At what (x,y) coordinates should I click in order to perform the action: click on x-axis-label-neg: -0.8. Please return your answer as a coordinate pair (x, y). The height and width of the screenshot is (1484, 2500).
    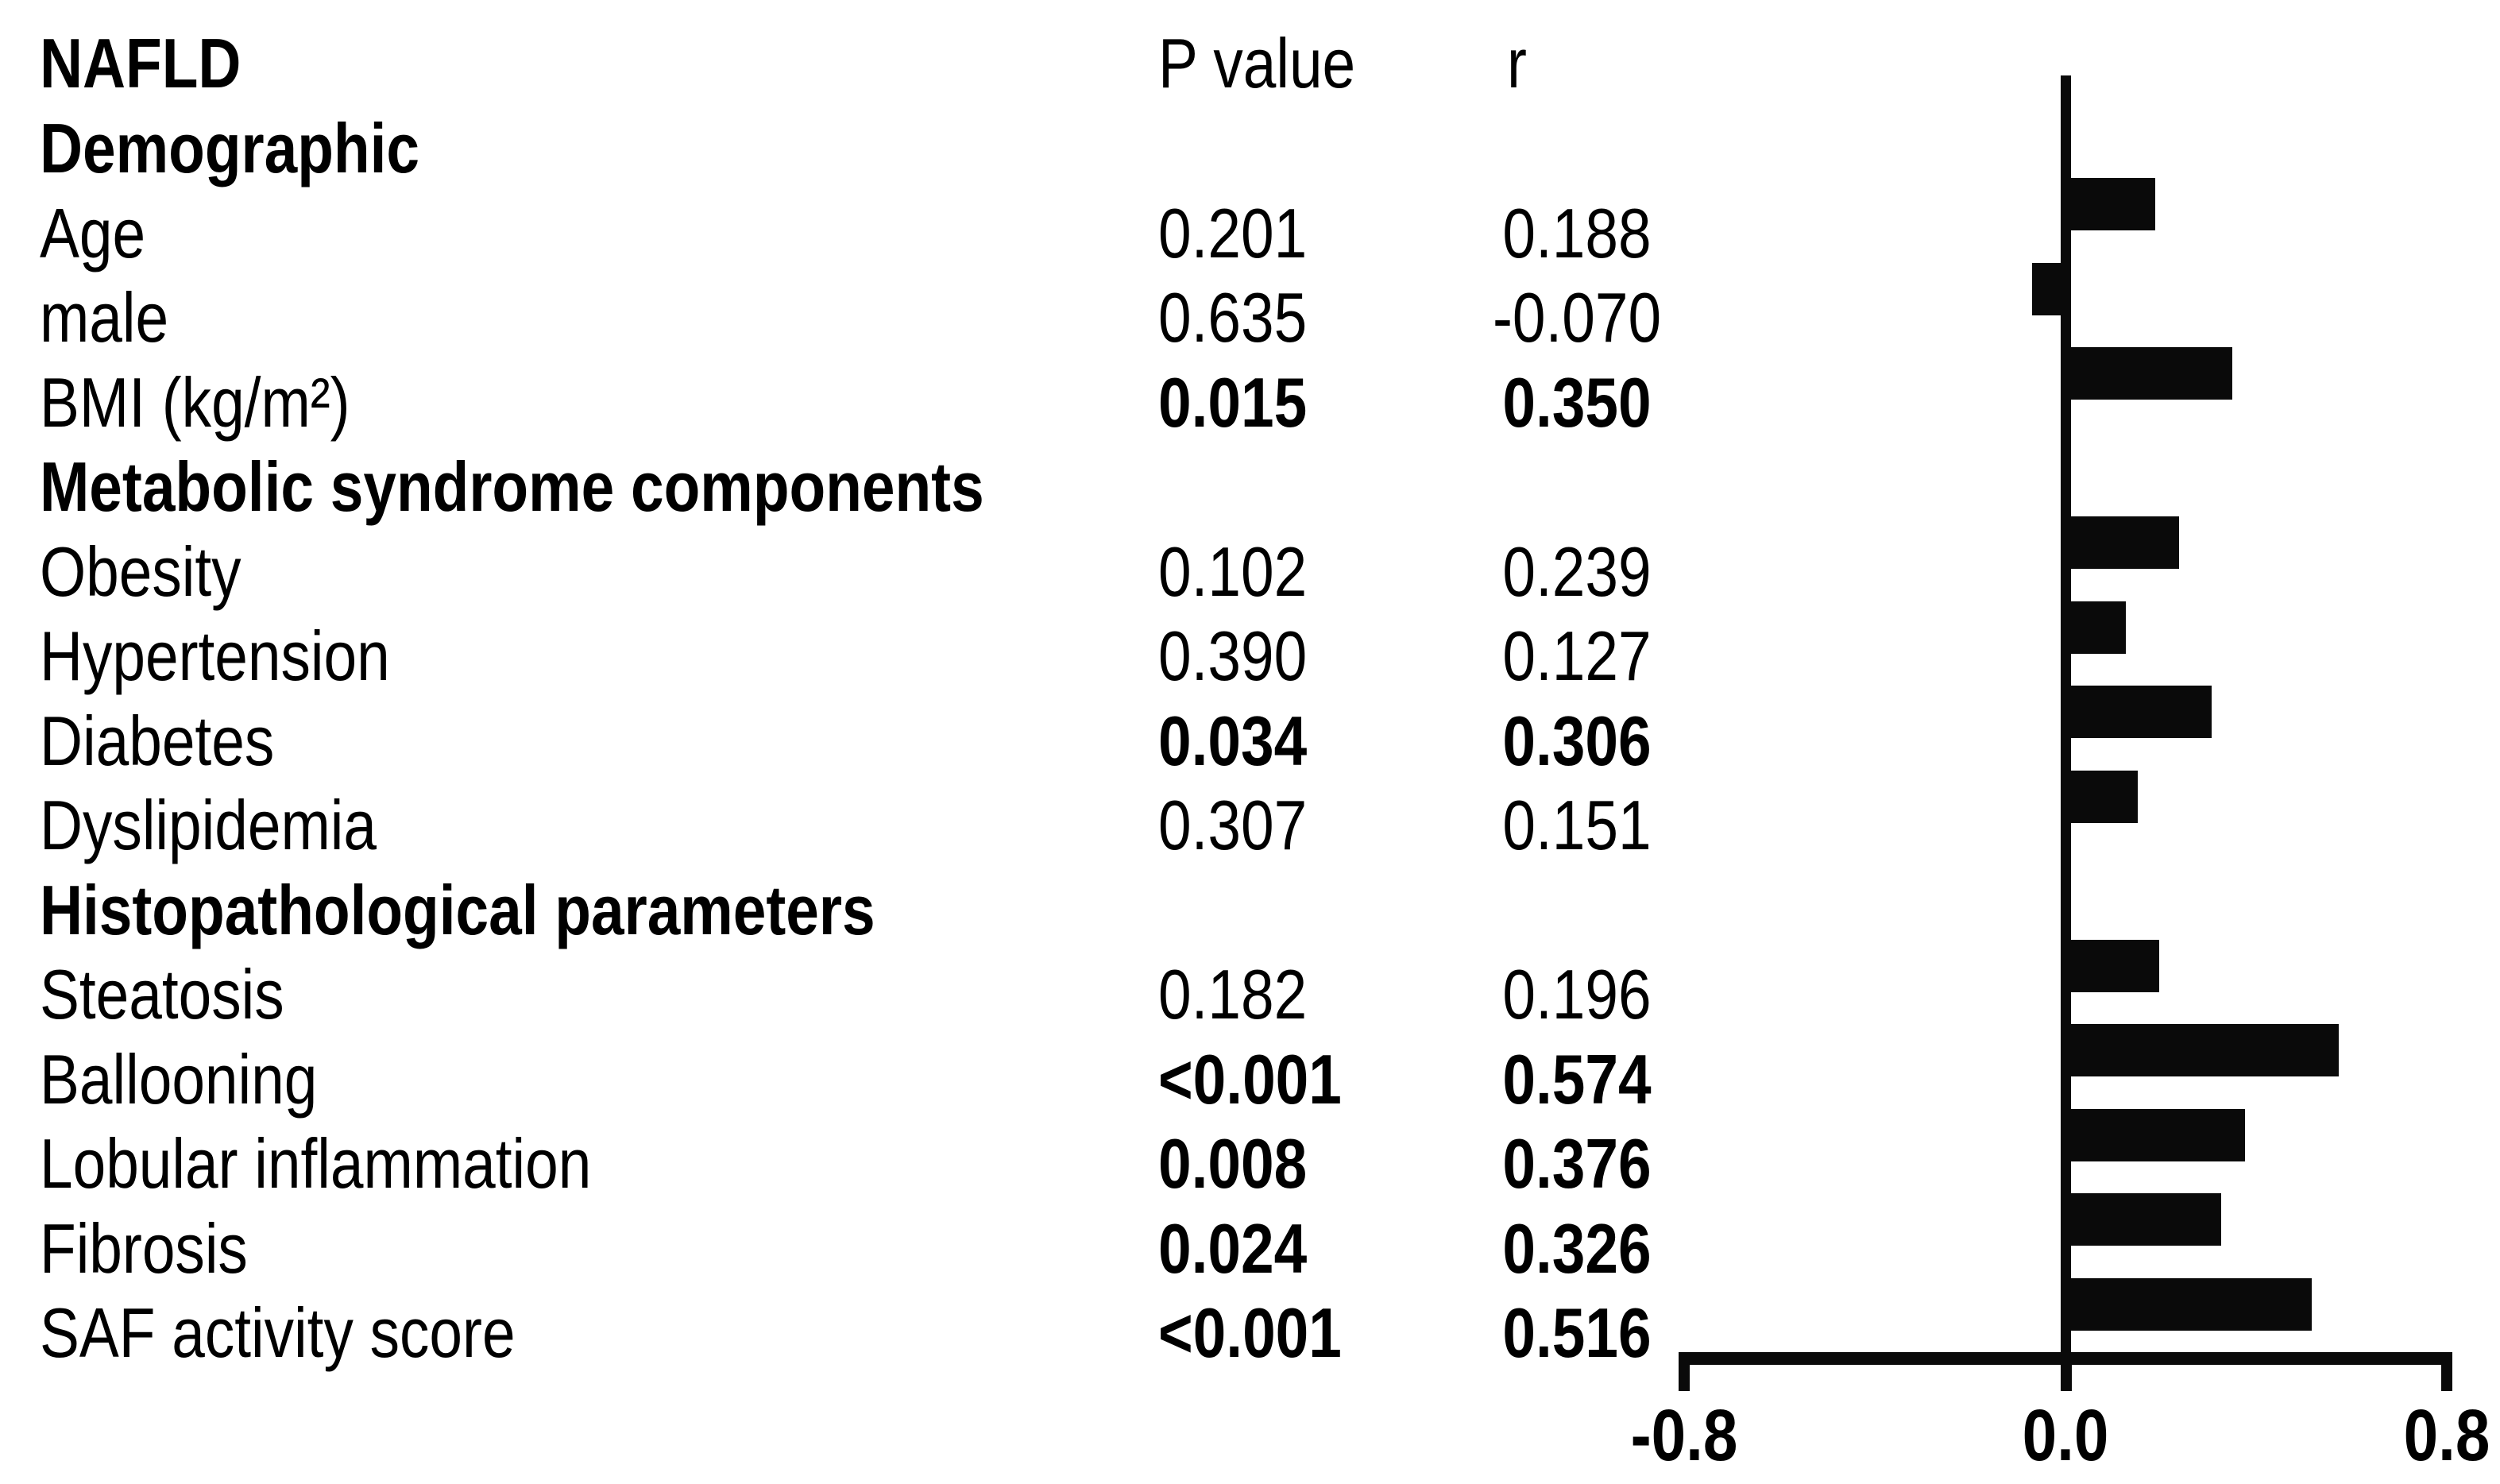
    Looking at the image, I should click on (1684, 1436).